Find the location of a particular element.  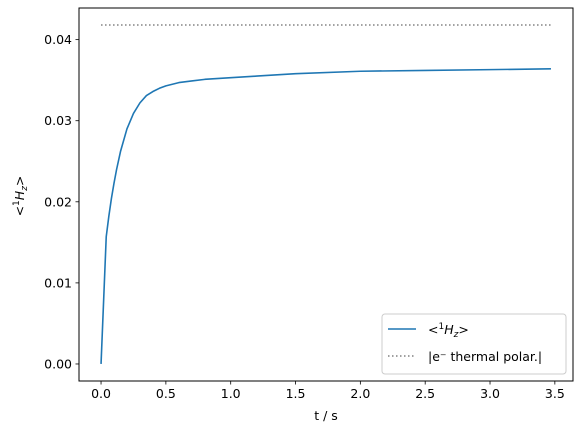

y-label-sub: z is located at coordinates (25, 189).